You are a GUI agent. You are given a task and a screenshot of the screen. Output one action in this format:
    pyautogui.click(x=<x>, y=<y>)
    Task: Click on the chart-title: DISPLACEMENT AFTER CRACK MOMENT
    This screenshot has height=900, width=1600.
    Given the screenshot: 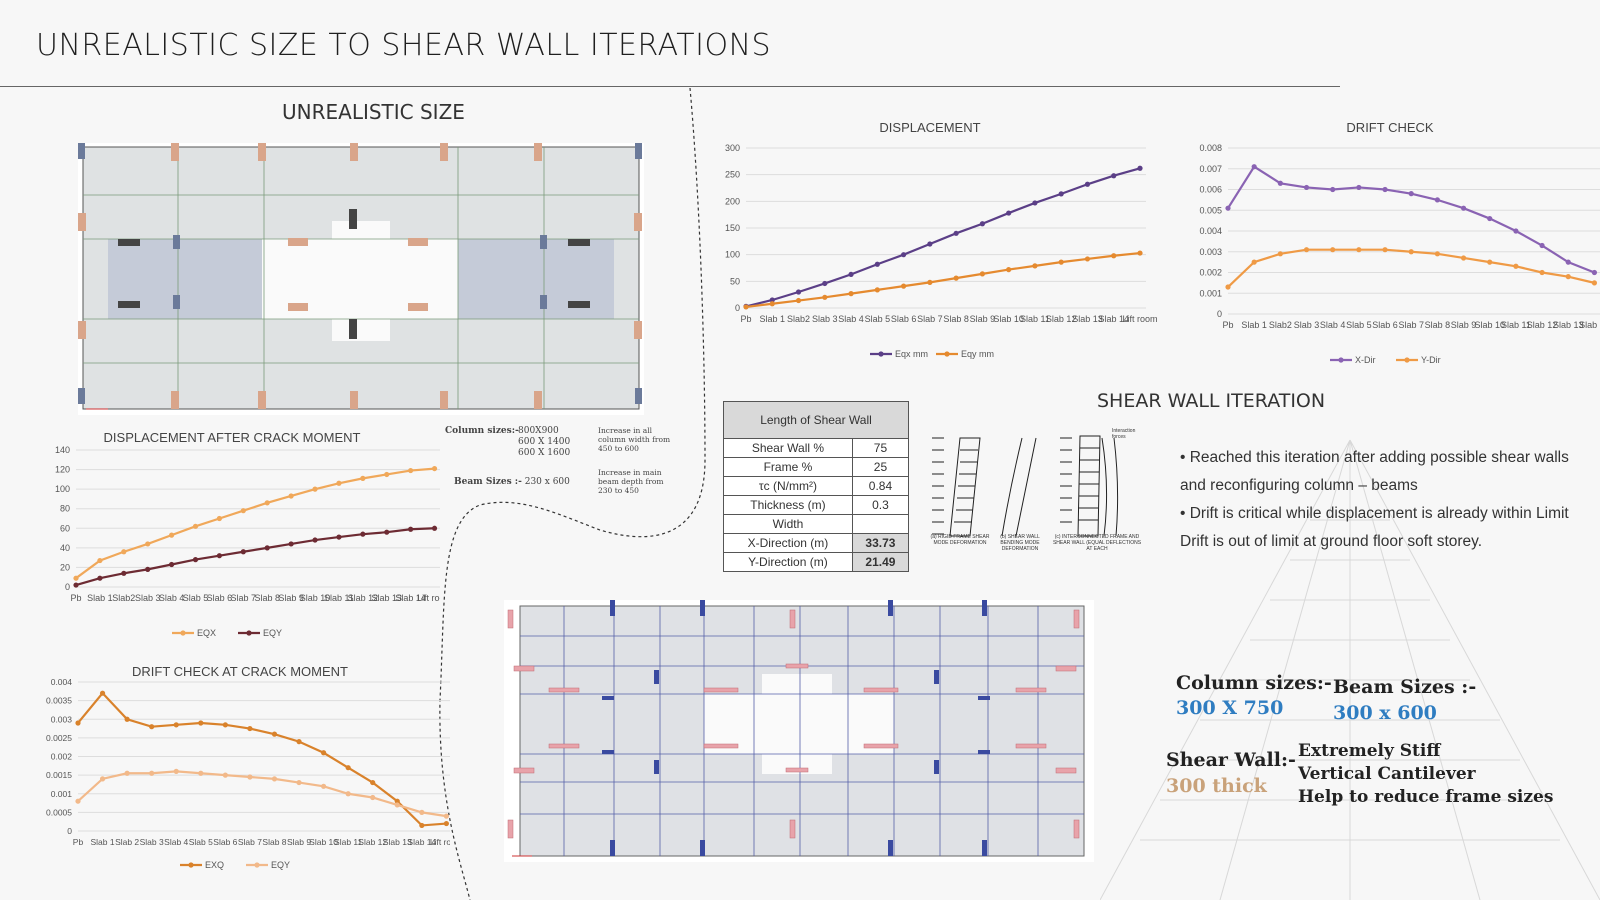 What is the action you would take?
    pyautogui.click(x=232, y=437)
    